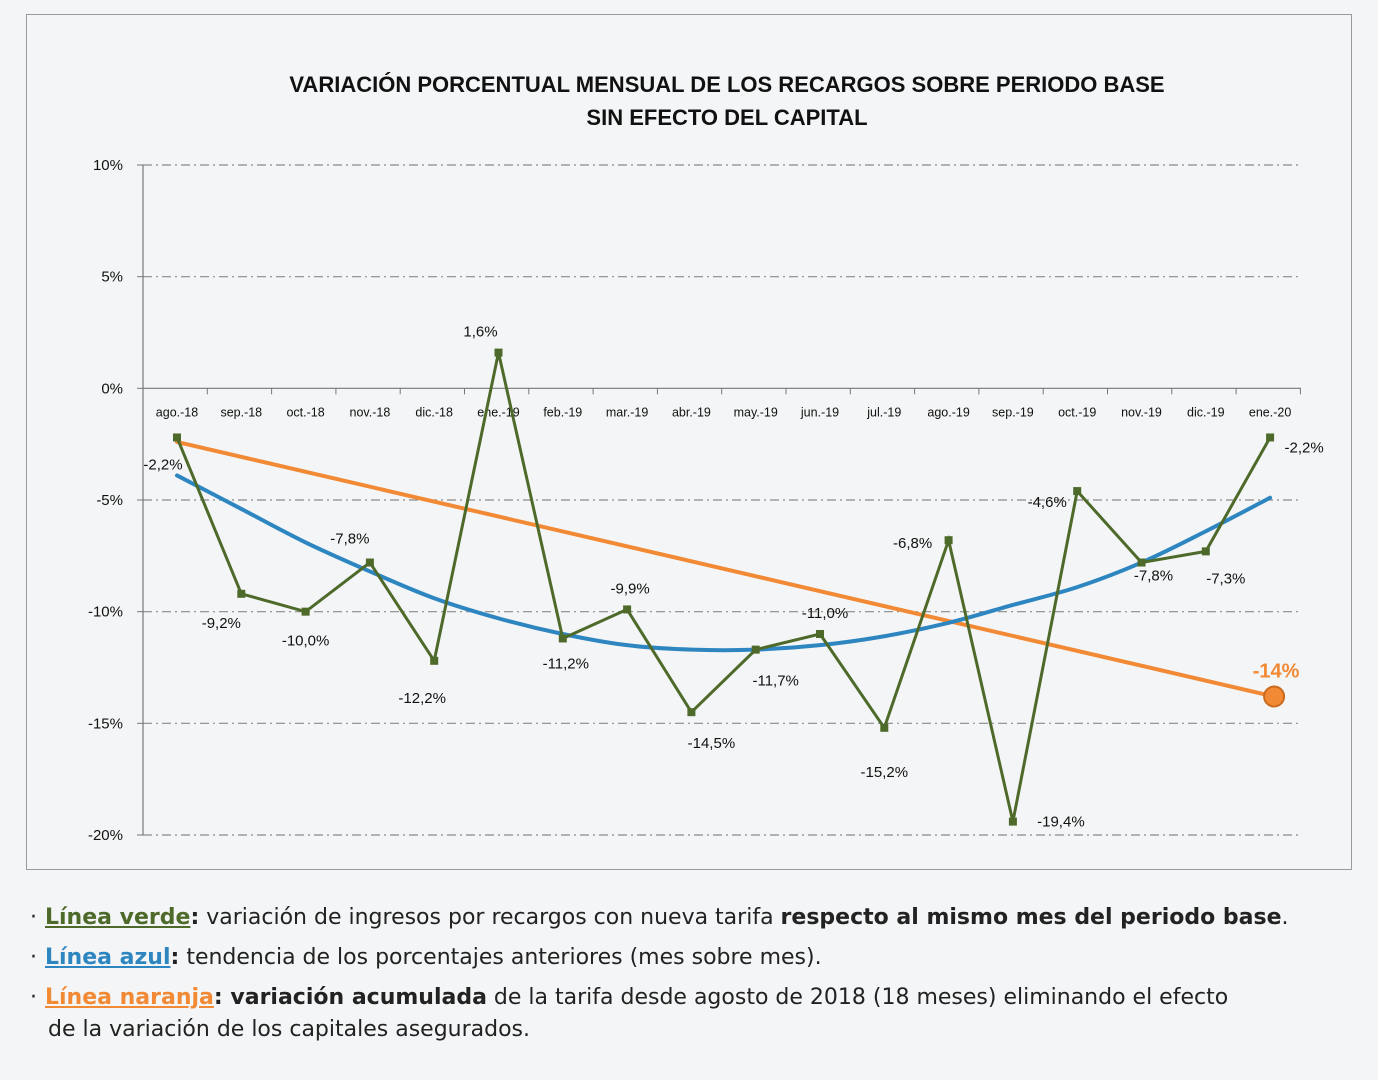 This screenshot has width=1378, height=1080. I want to click on y-tick-label: 10%, so click(108, 165).